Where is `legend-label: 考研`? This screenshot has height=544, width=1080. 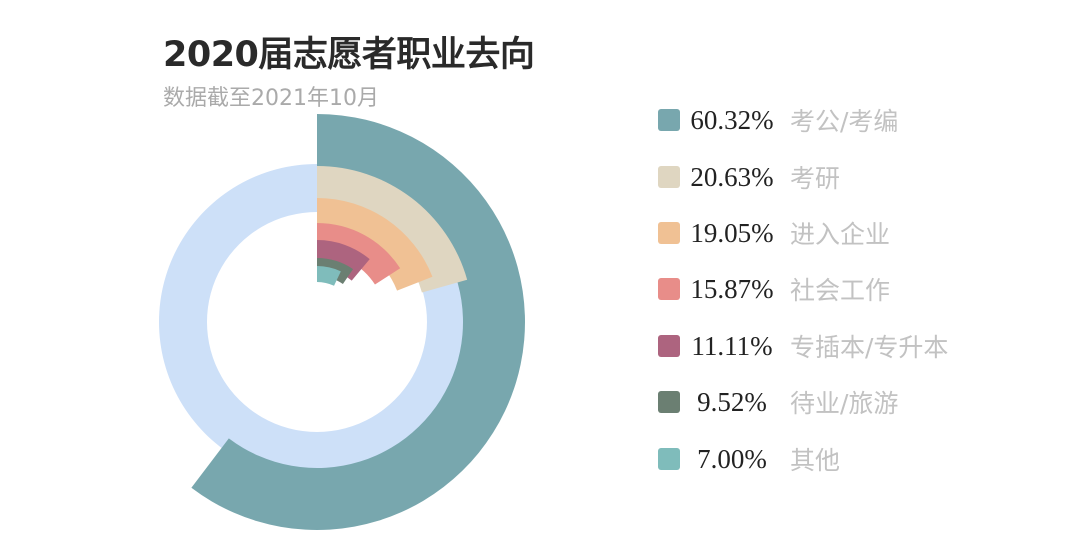
legend-label: 考研 is located at coordinates (815, 178).